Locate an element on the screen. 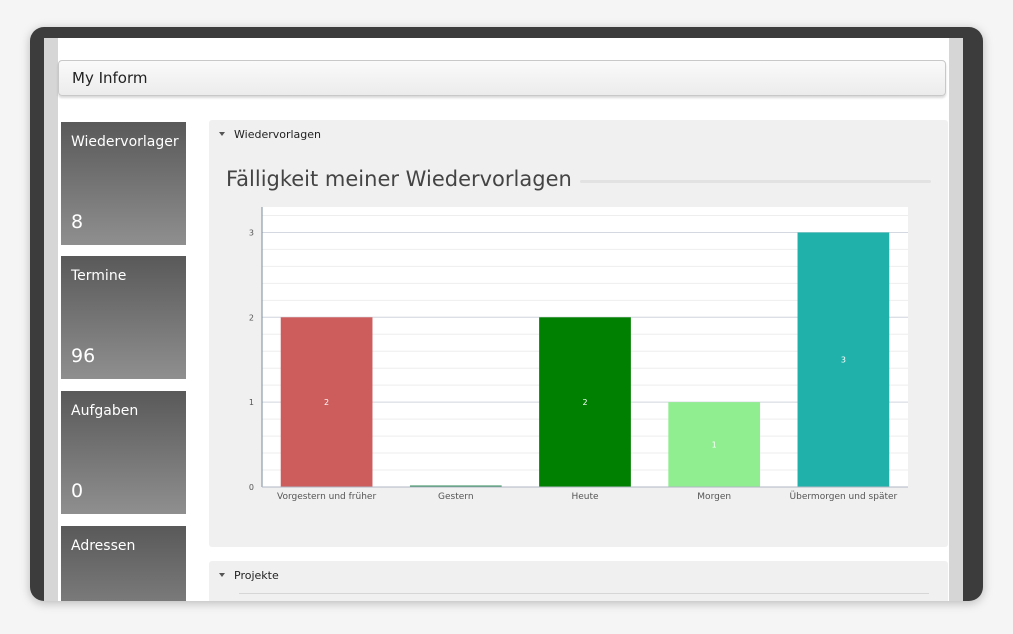 This screenshot has width=1013, height=634. tile-aufgaben: Aufgaben 0 is located at coordinates (123, 452).